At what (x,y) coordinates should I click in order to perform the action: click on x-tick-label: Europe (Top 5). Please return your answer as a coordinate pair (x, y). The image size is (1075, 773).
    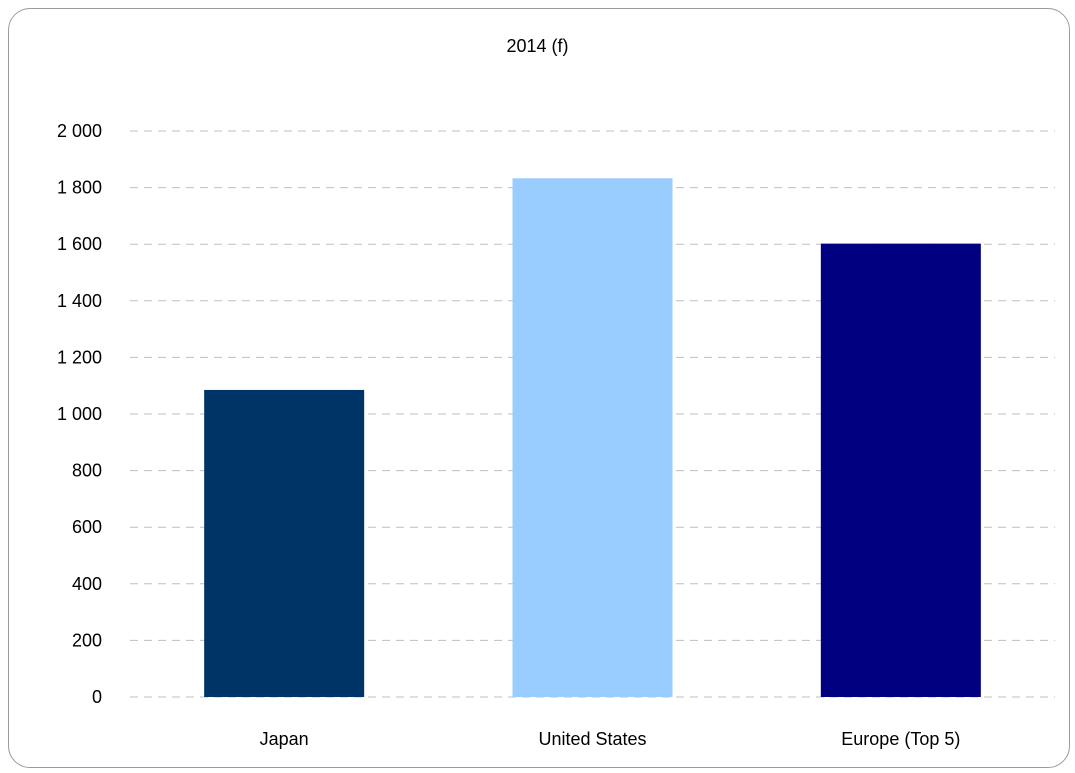
    Looking at the image, I should click on (900, 739).